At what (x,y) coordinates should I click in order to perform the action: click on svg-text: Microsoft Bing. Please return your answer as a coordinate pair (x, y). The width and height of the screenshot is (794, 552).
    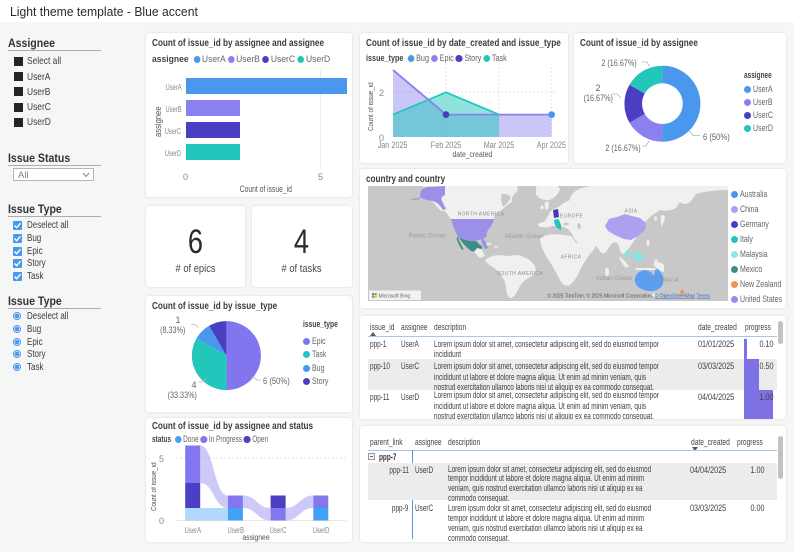
    Looking at the image, I should click on (395, 297).